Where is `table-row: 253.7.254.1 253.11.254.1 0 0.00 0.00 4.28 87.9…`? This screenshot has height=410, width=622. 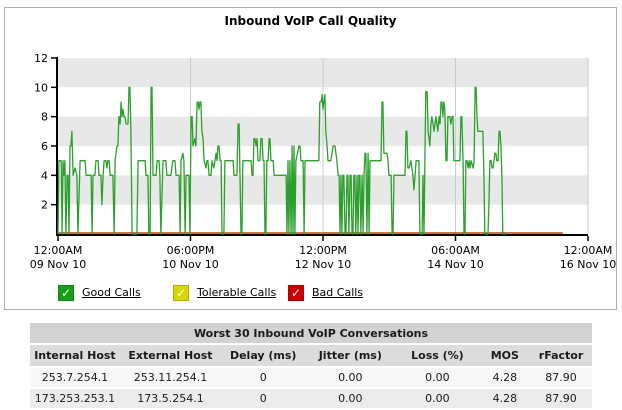 table-row: 253.7.254.1 253.11.254.1 0 0.00 0.00 4.28 87.9… is located at coordinates (311, 378).